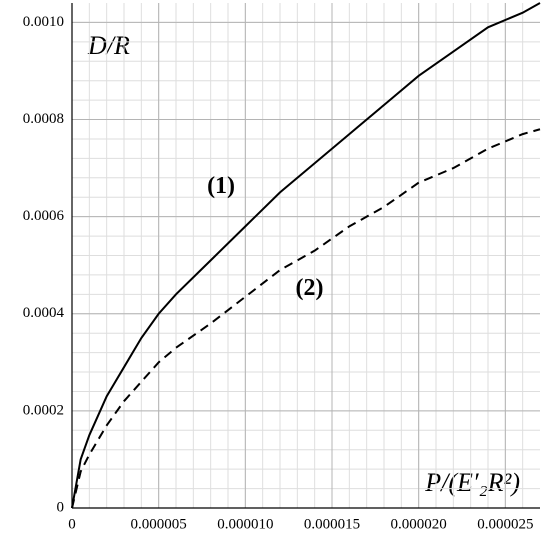 This screenshot has height=544, width=550. What do you see at coordinates (43, 119) in the screenshot?
I see `y-tick-label: 0.0008` at bounding box center [43, 119].